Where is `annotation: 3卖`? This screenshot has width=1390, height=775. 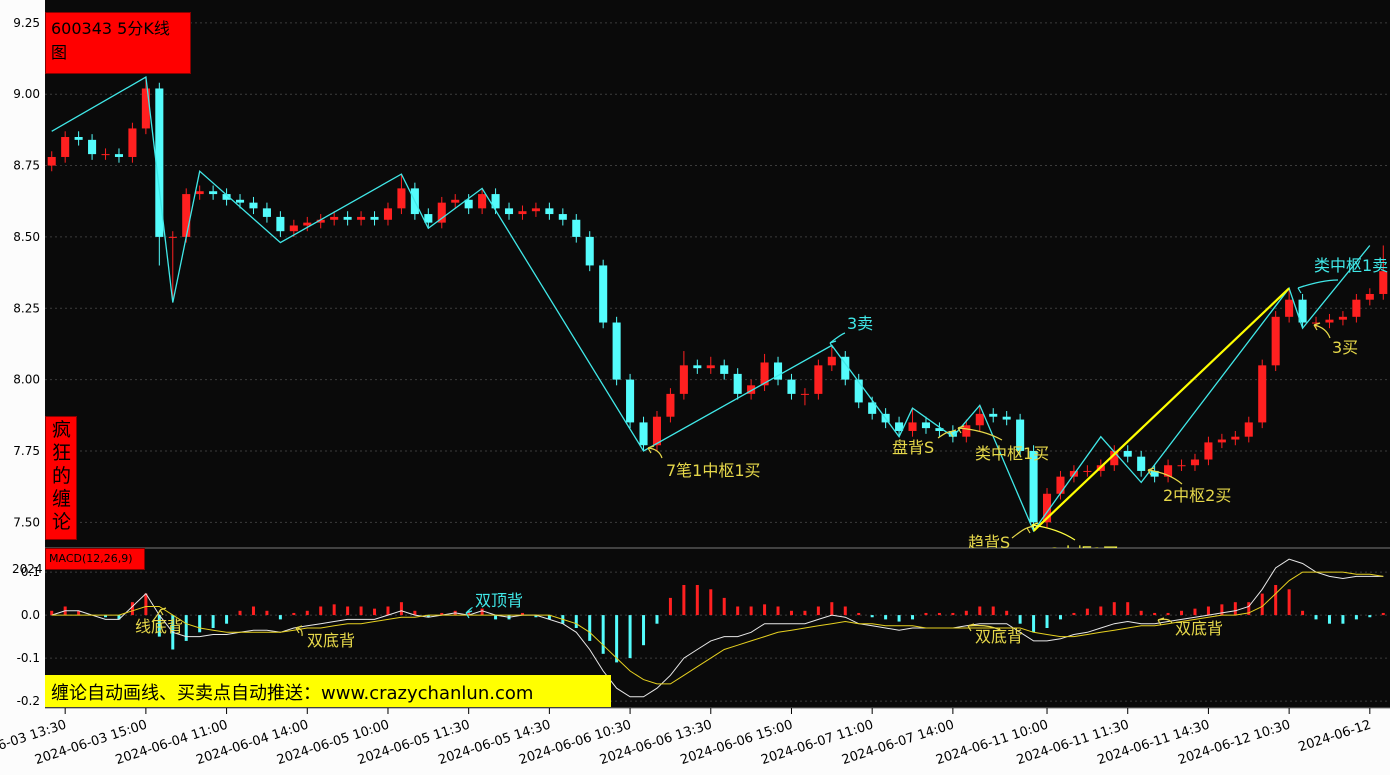 annotation: 3卖 is located at coordinates (860, 323).